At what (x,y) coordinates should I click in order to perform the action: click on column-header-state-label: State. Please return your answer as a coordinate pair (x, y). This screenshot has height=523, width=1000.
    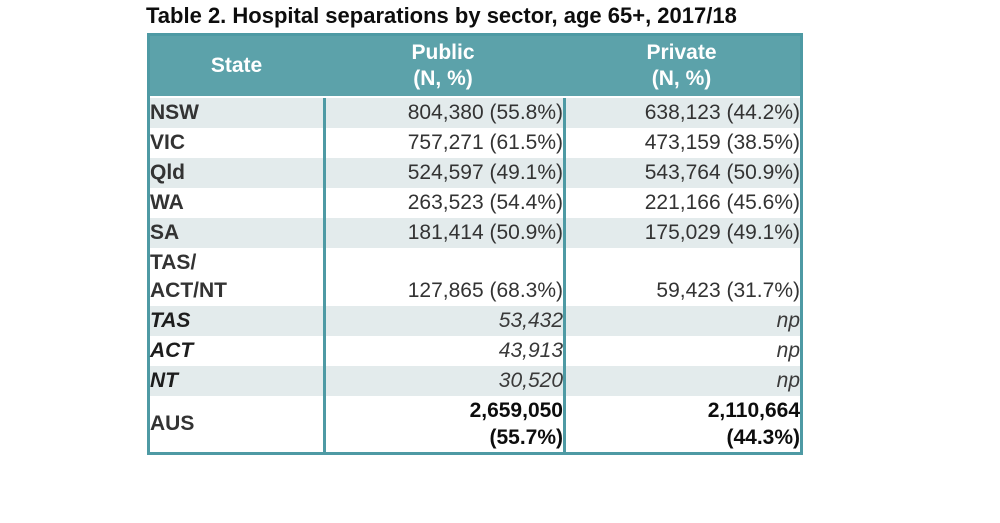
    Looking at the image, I should click on (236, 65).